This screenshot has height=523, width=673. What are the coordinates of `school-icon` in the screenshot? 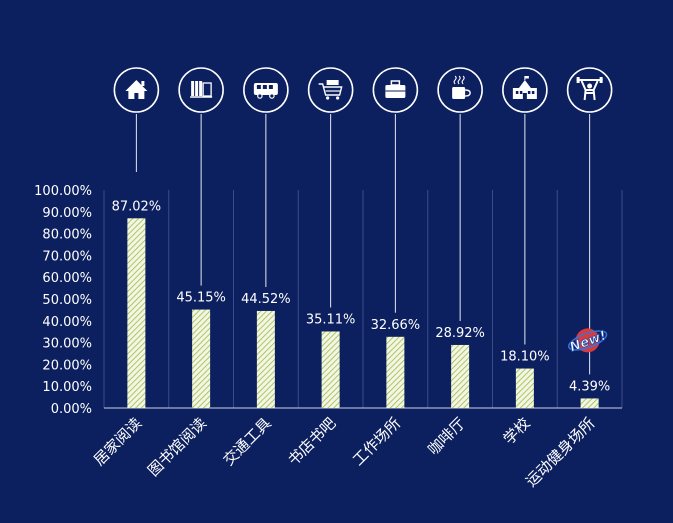 It's located at (524, 87).